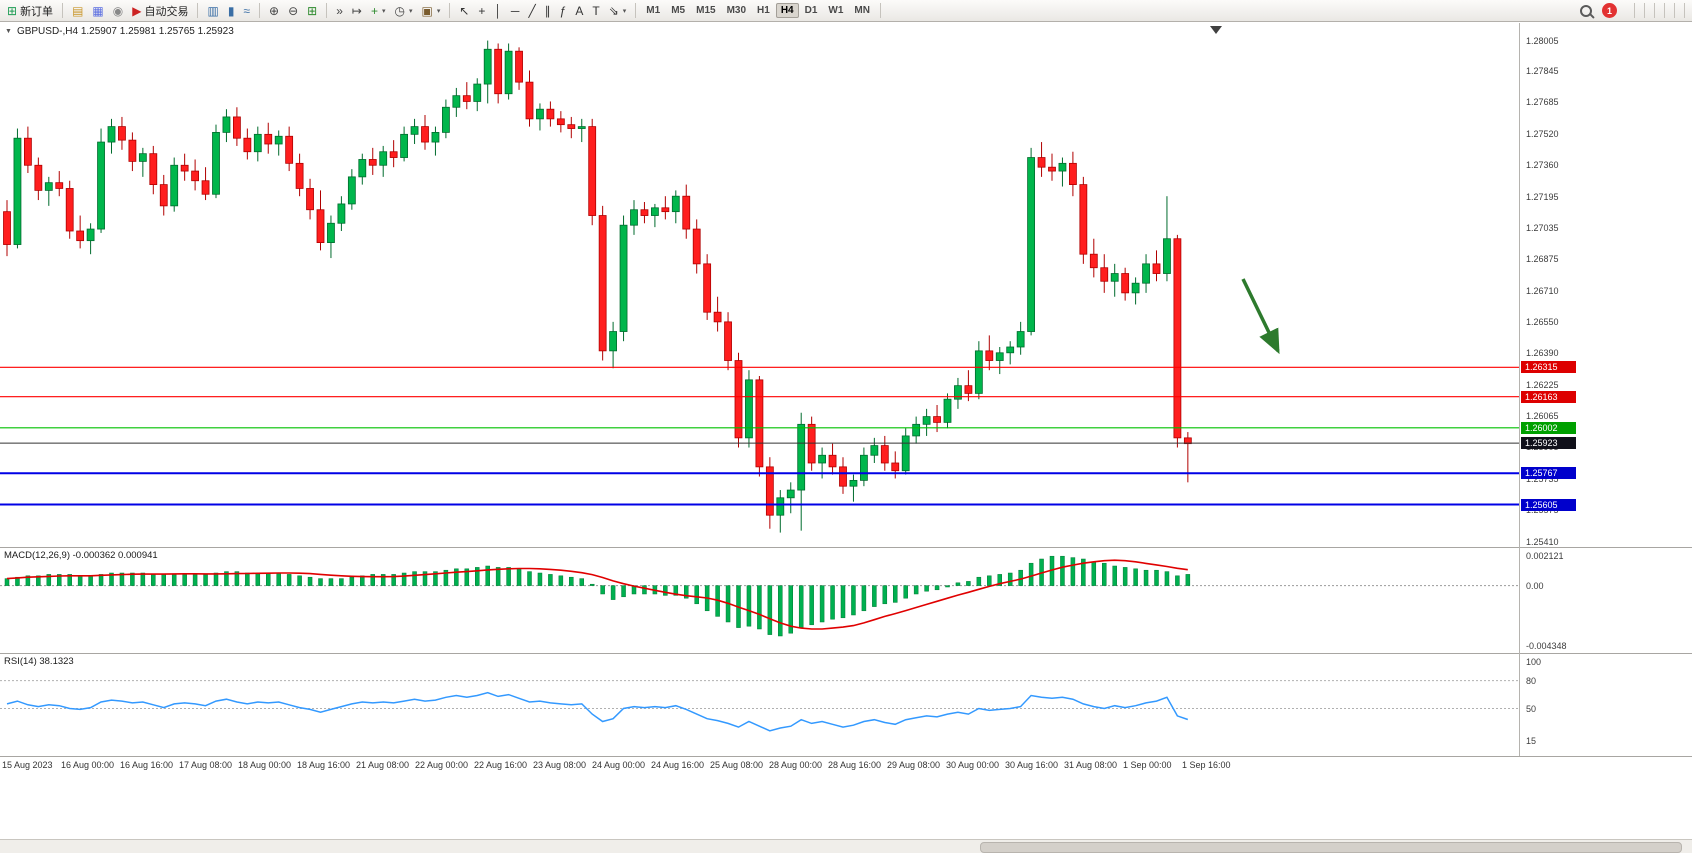 The image size is (1692, 853). Describe the element at coordinates (619, 765) in the screenshot. I see `time-axis-label: 24 Aug 00:00` at that location.